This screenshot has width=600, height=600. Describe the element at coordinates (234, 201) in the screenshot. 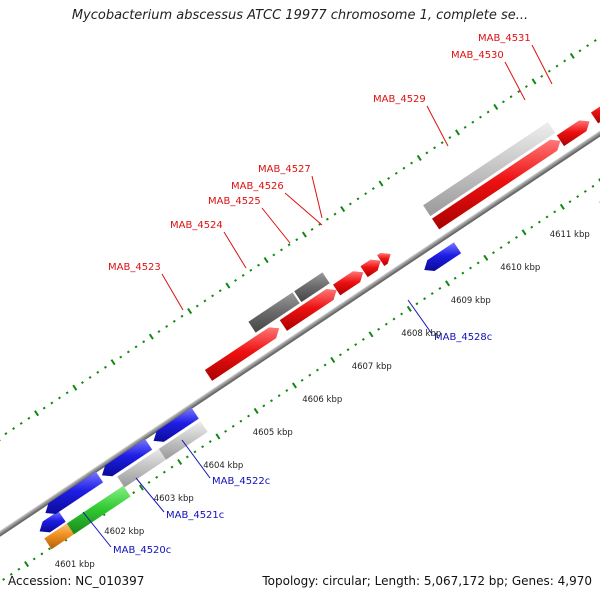

I see `forward-gene-label: MAB_4525` at that location.